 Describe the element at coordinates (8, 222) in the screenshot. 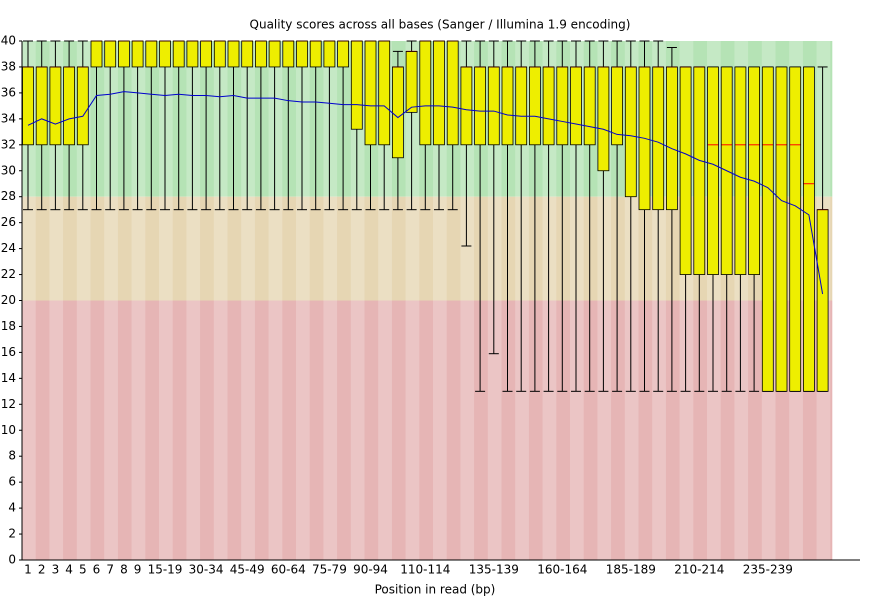

I see `y-tick-label: 26` at that location.